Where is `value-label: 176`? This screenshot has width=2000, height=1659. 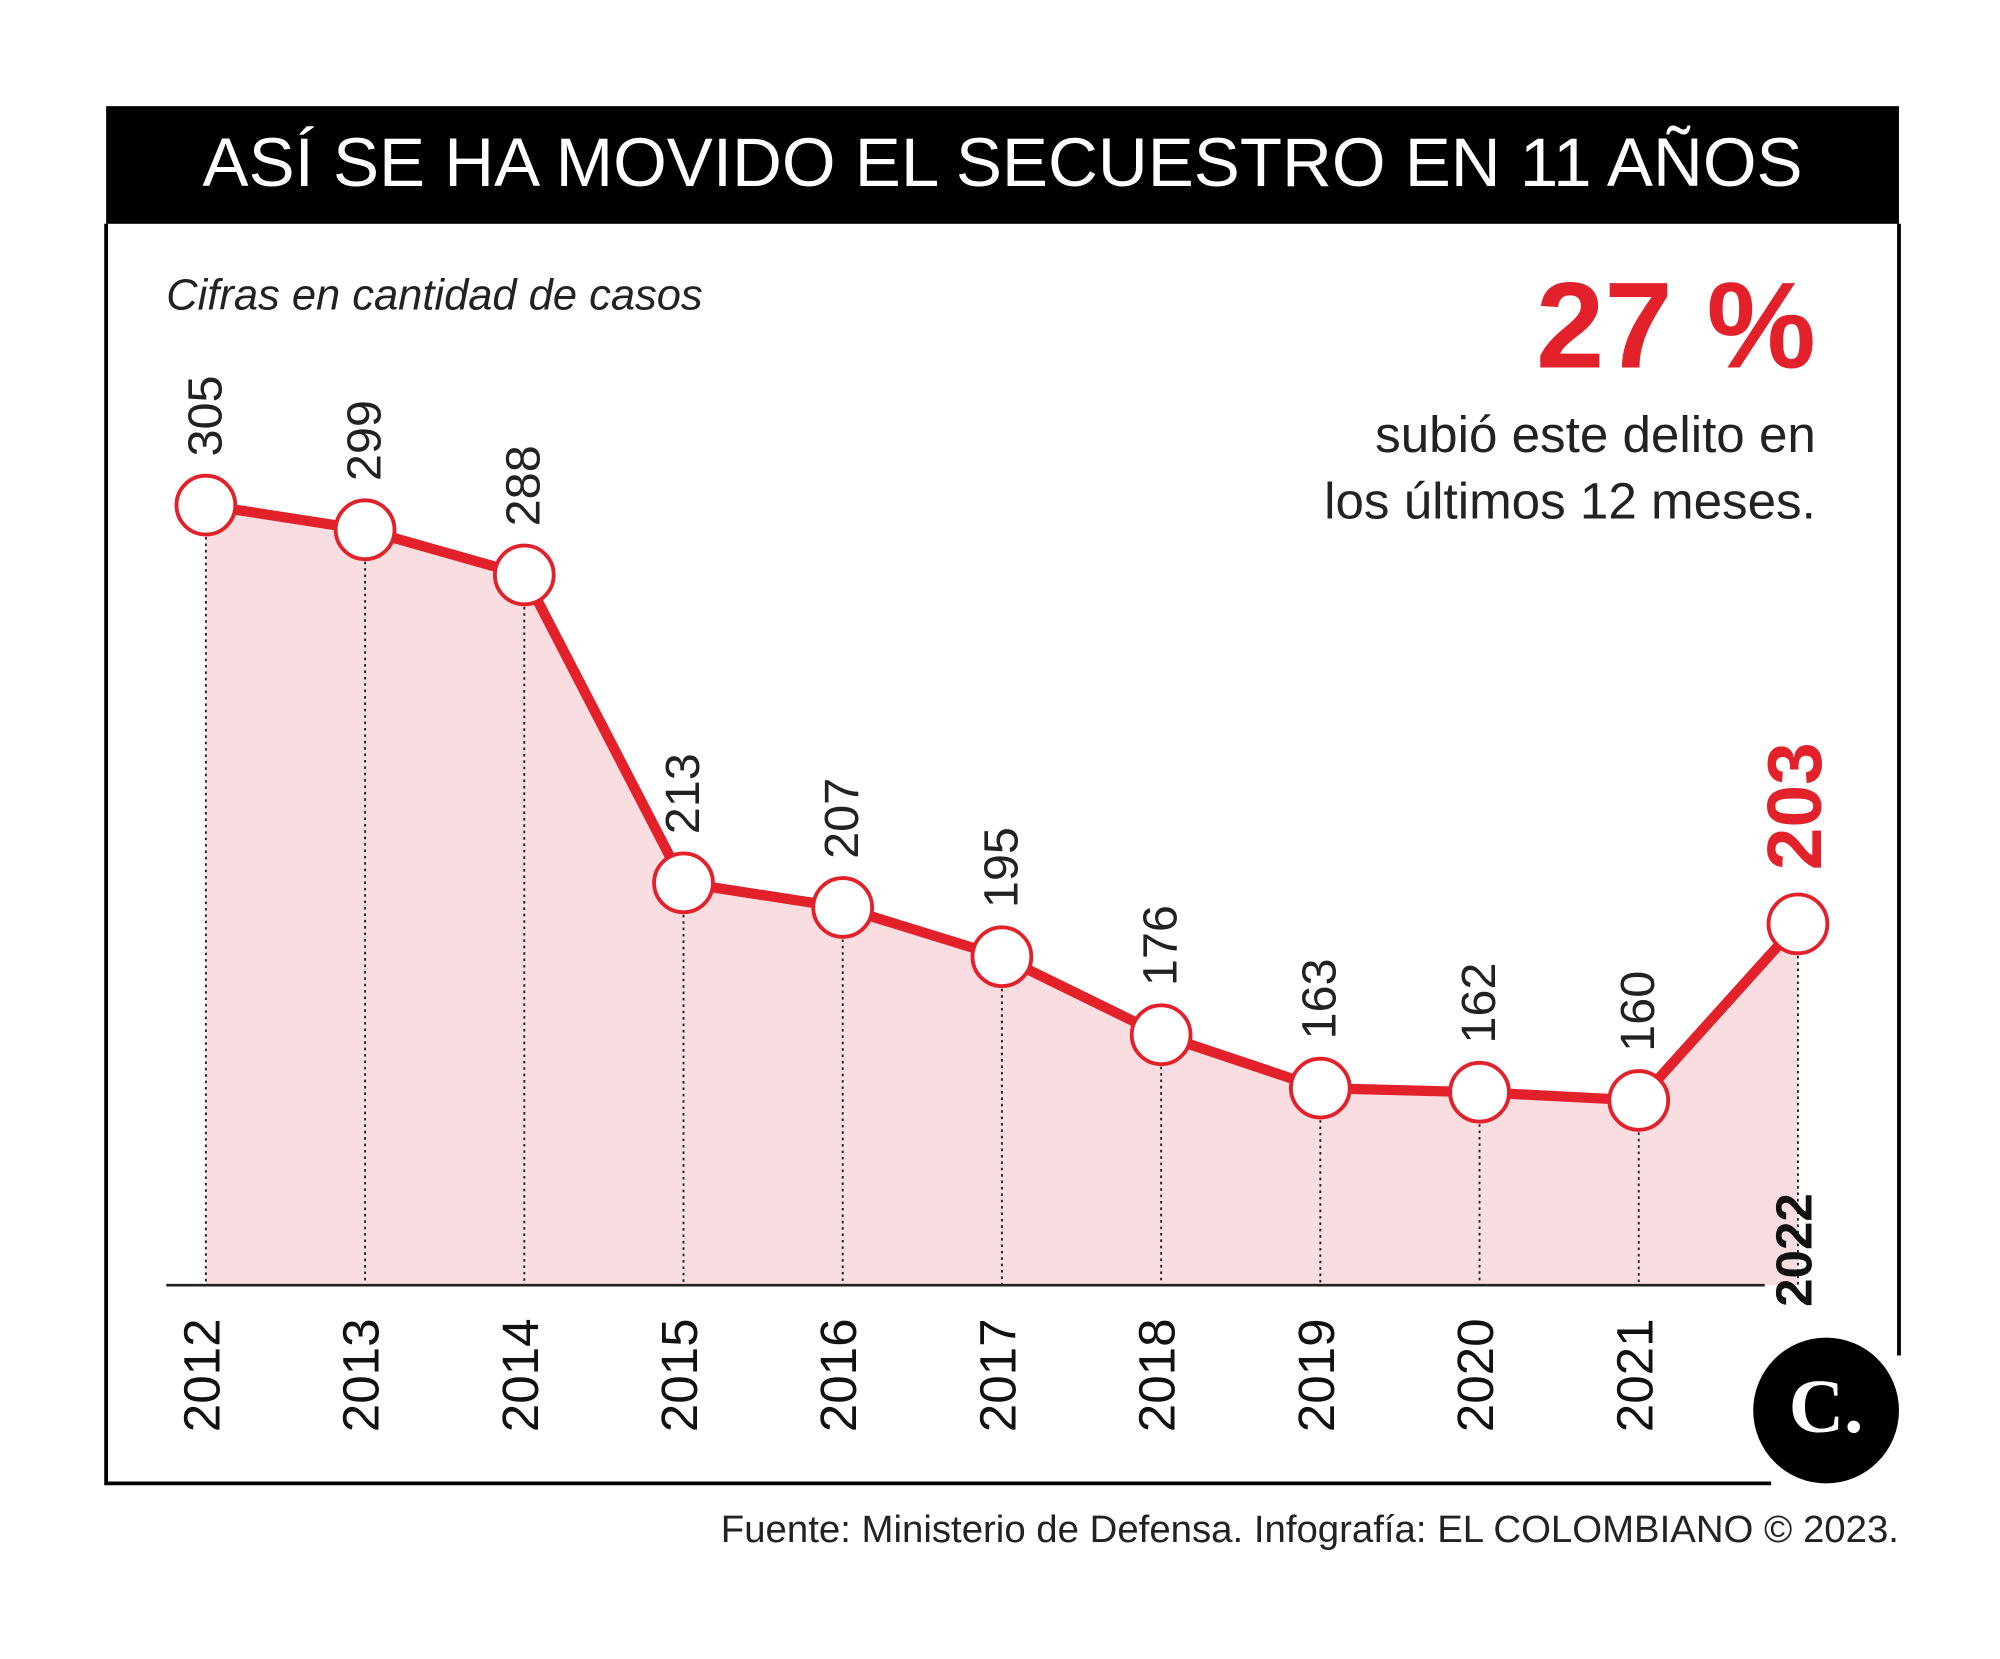
value-label: 176 is located at coordinates (1161, 945).